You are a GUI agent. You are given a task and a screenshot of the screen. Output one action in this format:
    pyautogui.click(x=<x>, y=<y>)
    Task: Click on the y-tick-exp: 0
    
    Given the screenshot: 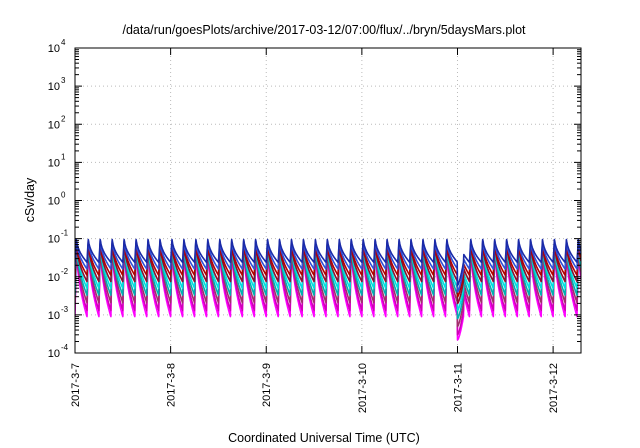 What is the action you would take?
    pyautogui.click(x=63, y=195)
    